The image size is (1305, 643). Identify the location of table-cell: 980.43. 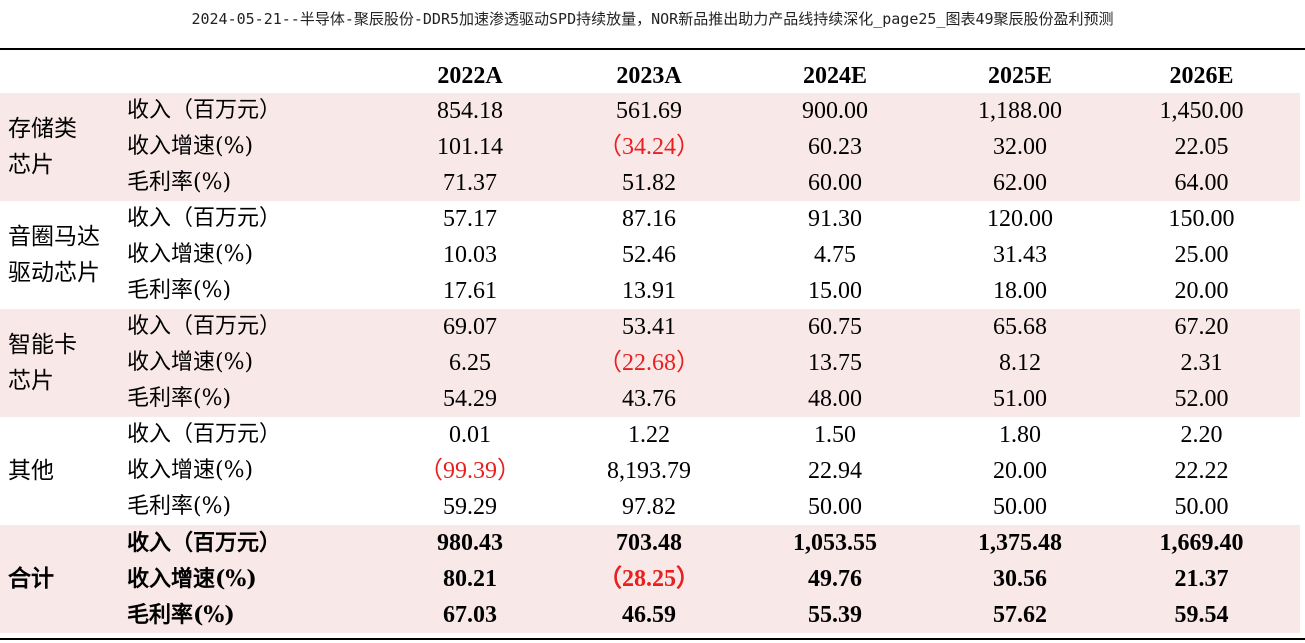
(470, 543).